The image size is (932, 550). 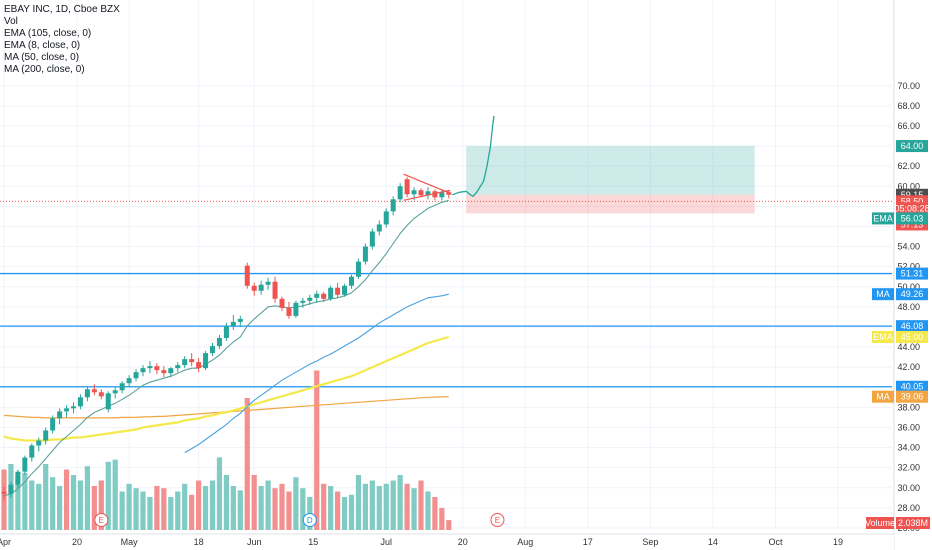 I want to click on price-tick-label: 52.00, so click(x=908, y=267).